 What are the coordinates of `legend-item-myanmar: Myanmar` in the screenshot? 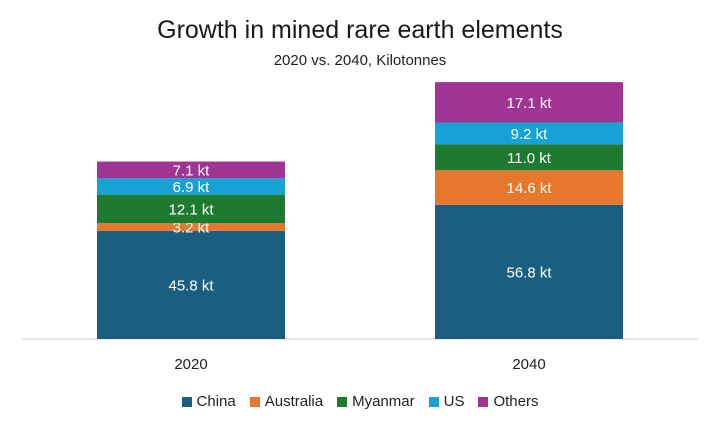 It's located at (376, 401).